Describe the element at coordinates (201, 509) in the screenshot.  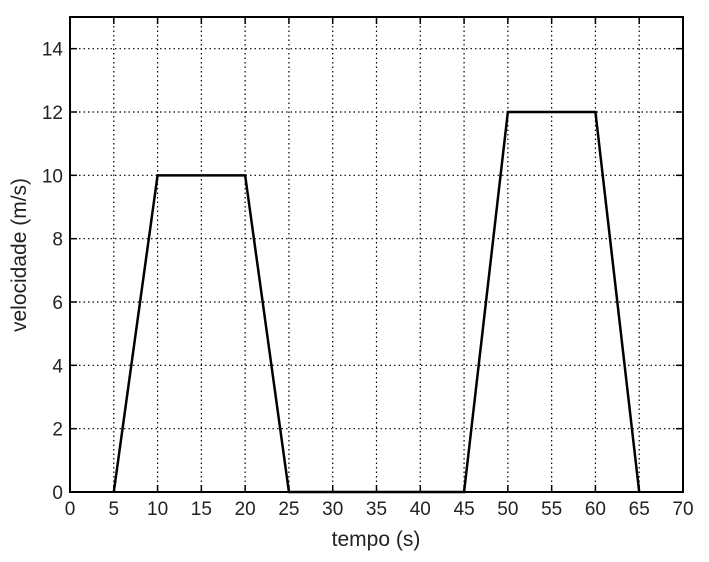
I see `x-tick-label: 15` at that location.